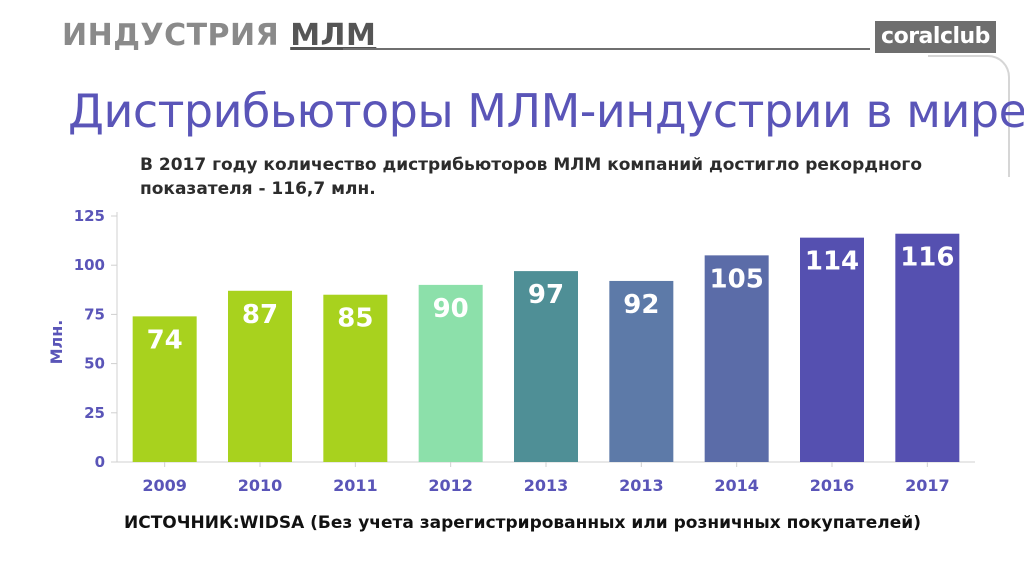 The image size is (1024, 574). Describe the element at coordinates (606, 49) in the screenshot. I see `header-underline` at that location.